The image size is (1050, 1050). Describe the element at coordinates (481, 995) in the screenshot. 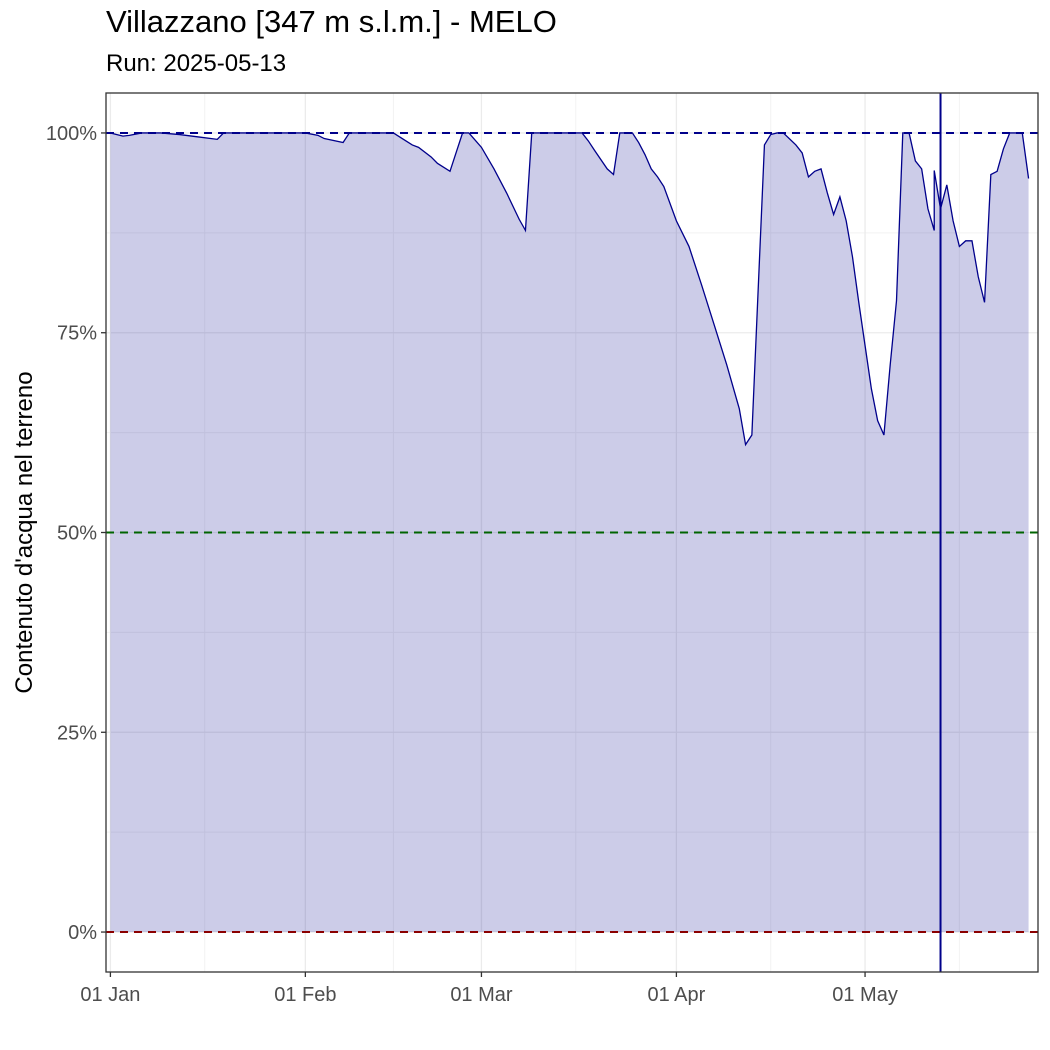

I see `x-tick-label: 01 Mar` at that location.